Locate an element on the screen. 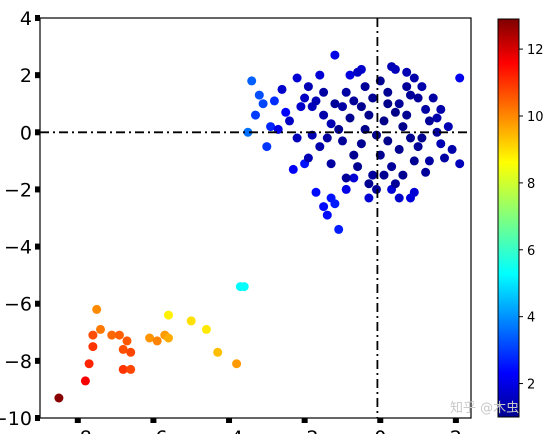  colorbar-tick-label: 2 is located at coordinates (531, 385).